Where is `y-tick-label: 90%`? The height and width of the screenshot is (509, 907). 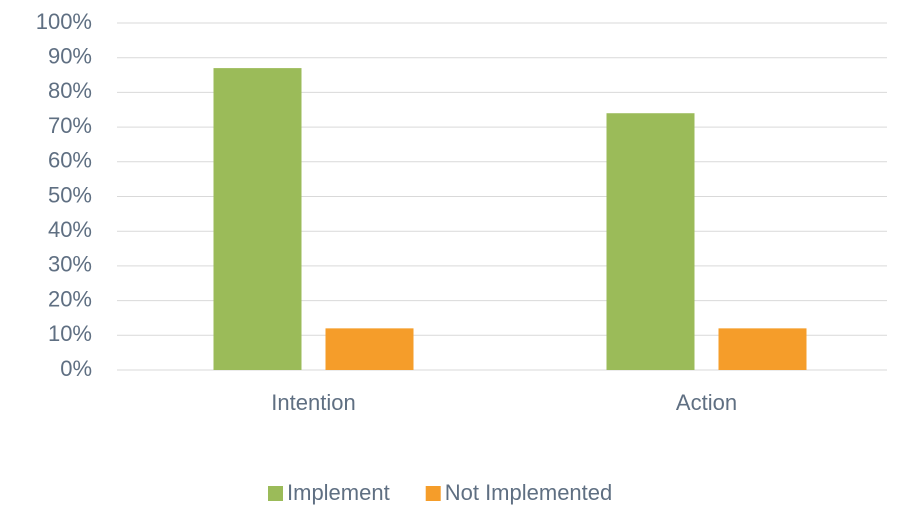
y-tick-label: 90% is located at coordinates (70, 56).